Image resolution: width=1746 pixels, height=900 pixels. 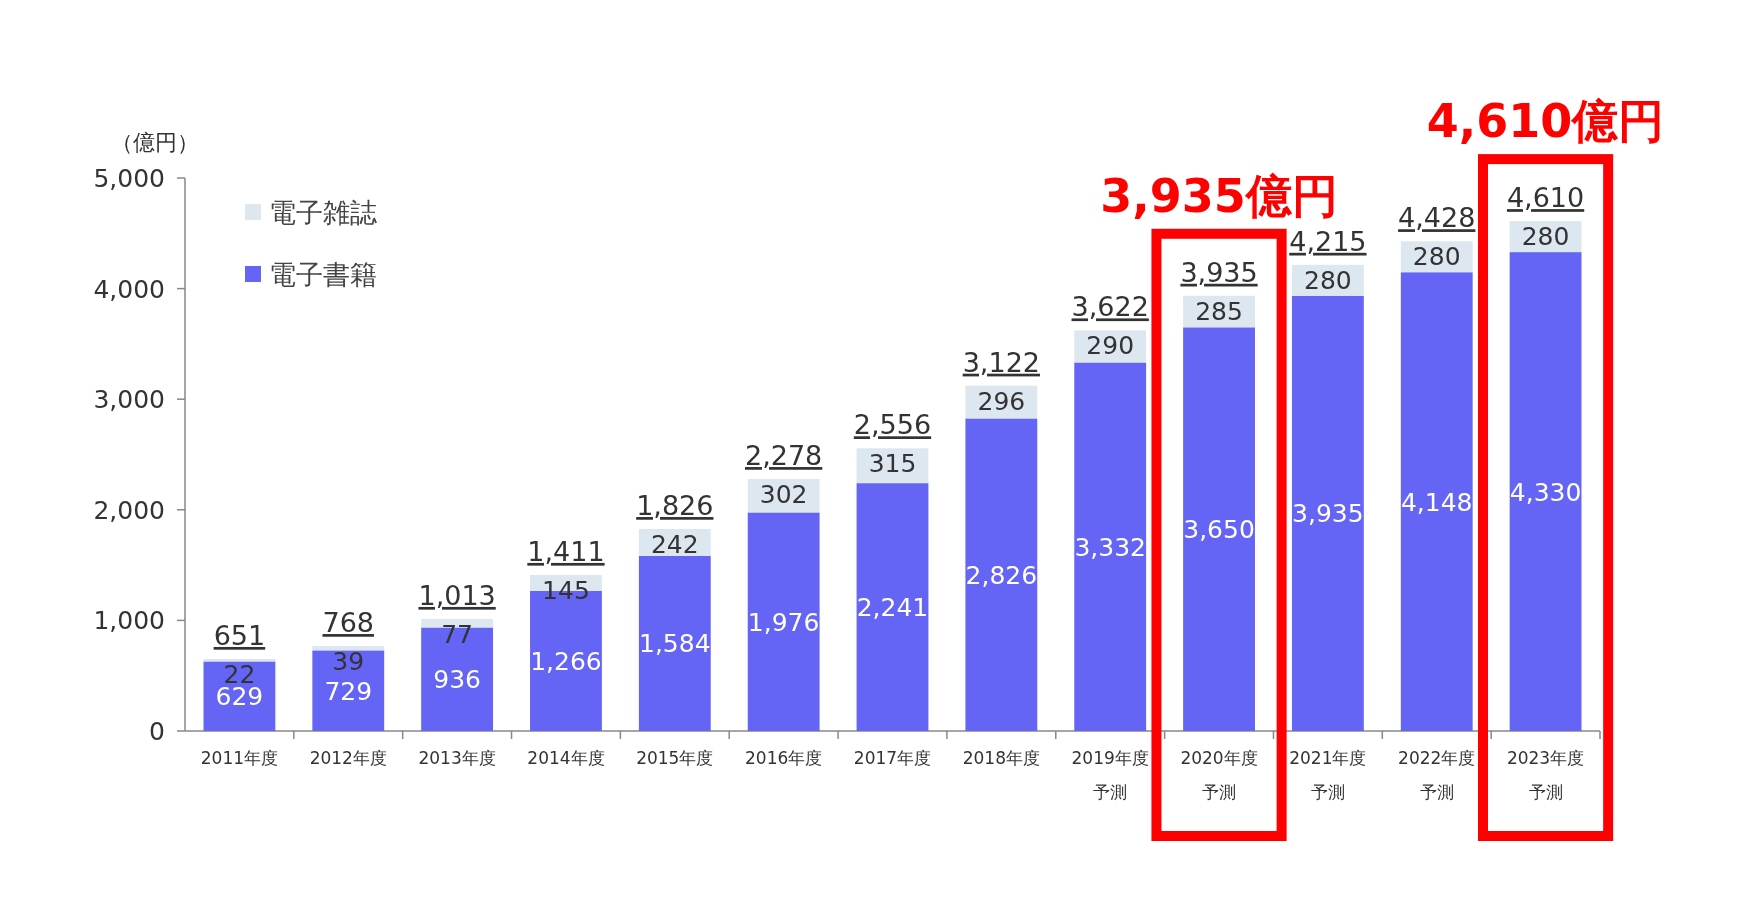 What do you see at coordinates (1328, 241) in the screenshot?
I see `total-label: 4,215` at bounding box center [1328, 241].